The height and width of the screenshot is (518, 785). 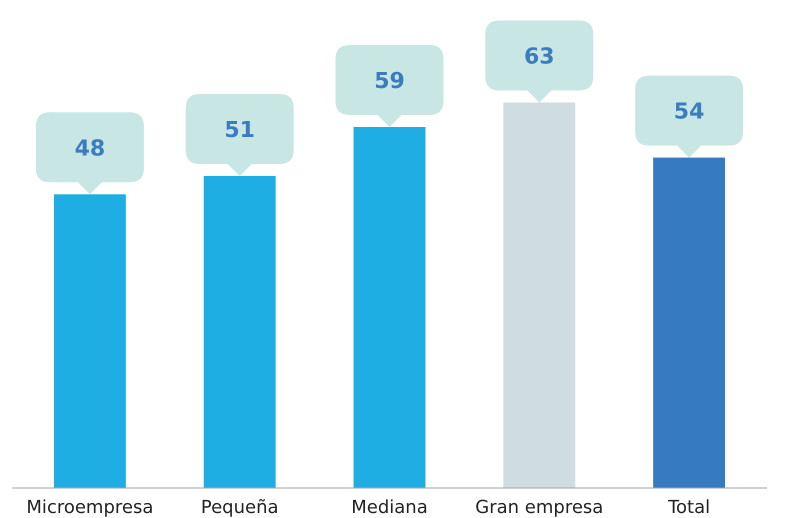 I want to click on data-label: 51, so click(x=240, y=130).